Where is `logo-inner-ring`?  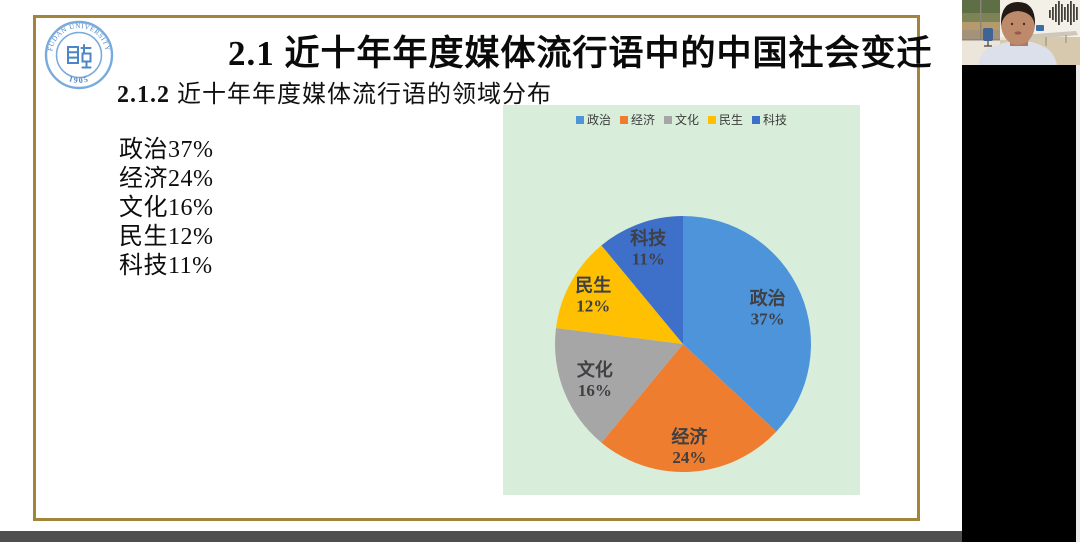
logo-inner-ring is located at coordinates (79, 55).